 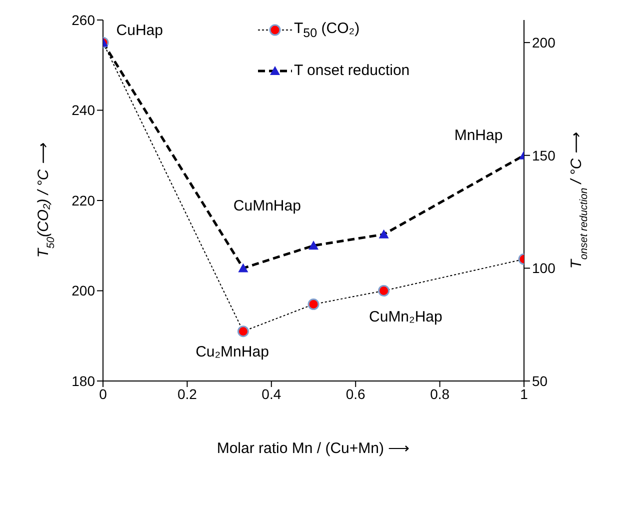 What do you see at coordinates (544, 42) in the screenshot?
I see `y2-tick-label: 200` at bounding box center [544, 42].